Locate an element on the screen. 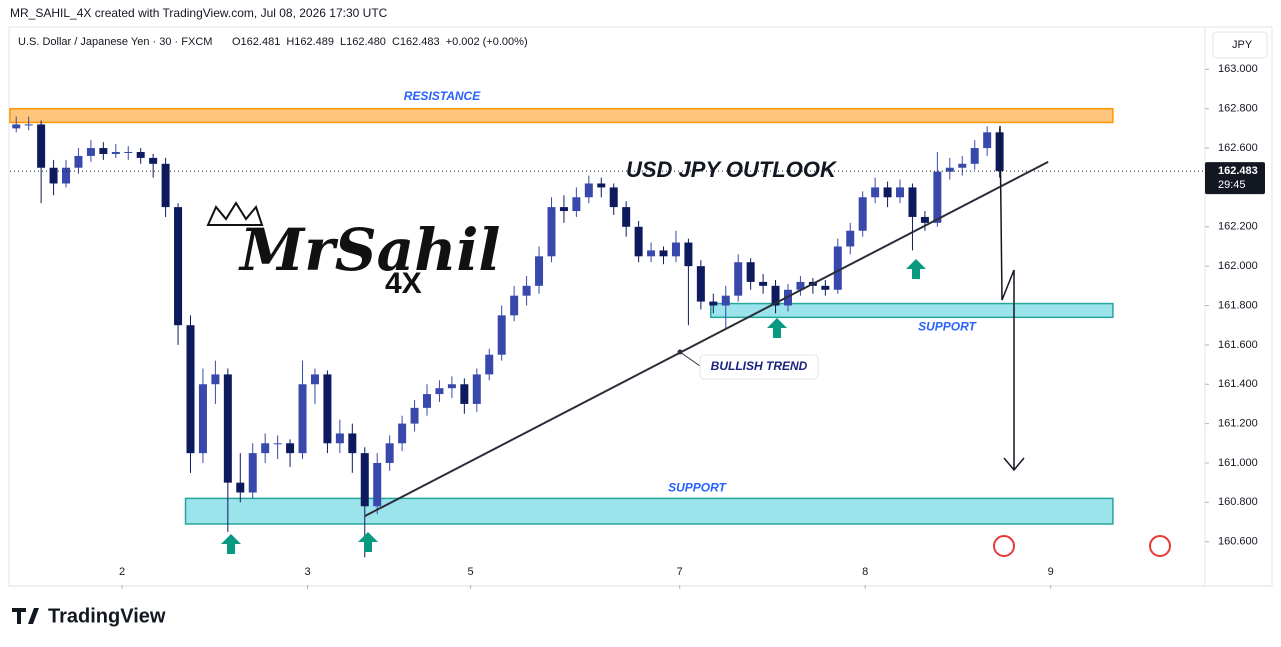 Image resolution: width=1281 pixels, height=647 pixels. projection-path is located at coordinates (1007, 297).